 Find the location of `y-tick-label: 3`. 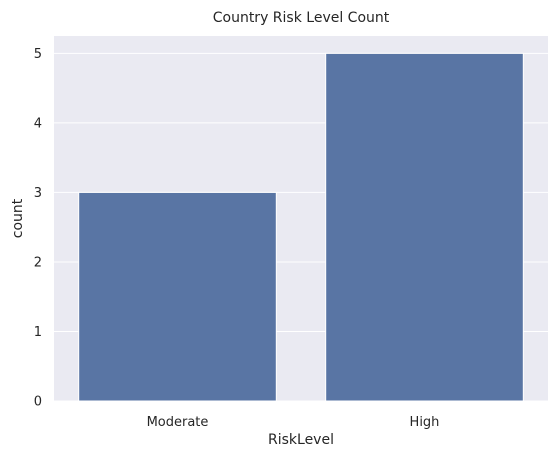

y-tick-label: 3 is located at coordinates (38, 193).